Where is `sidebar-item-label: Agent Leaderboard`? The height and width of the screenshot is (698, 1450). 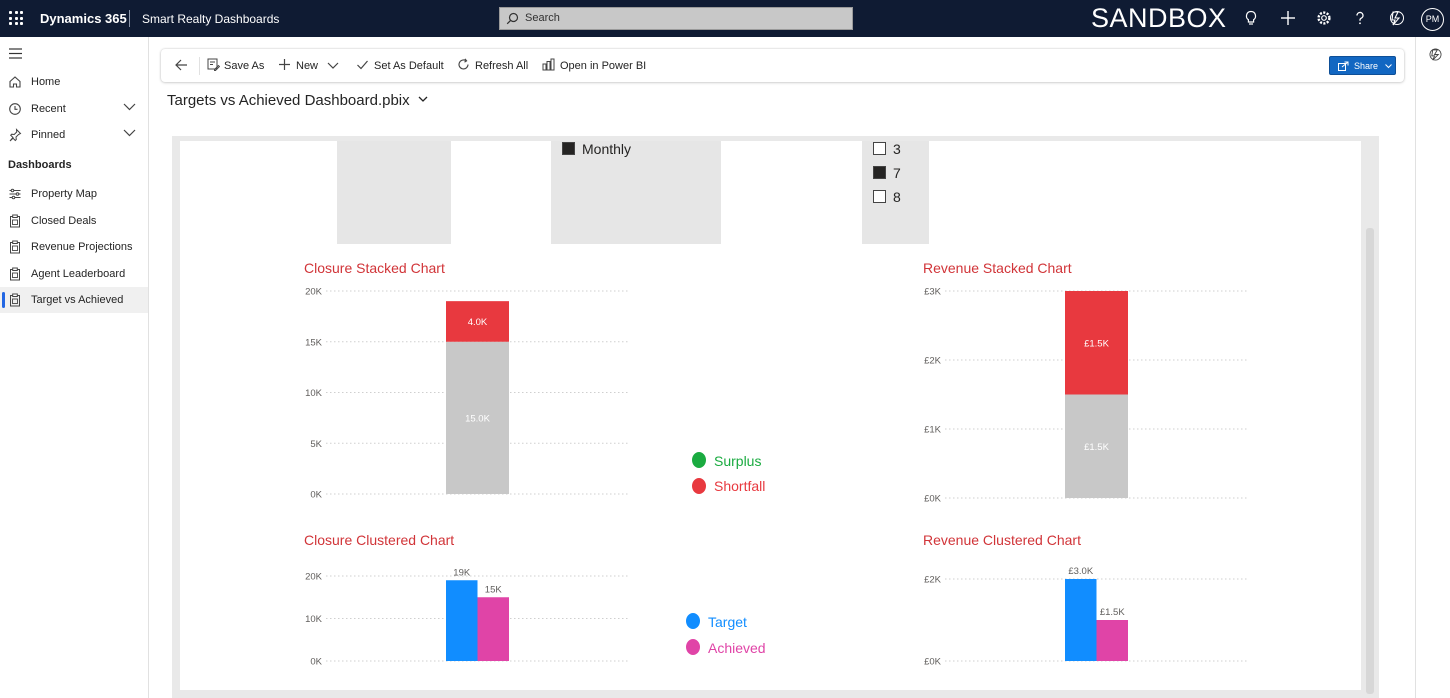
sidebar-item-label: Agent Leaderboard is located at coordinates (78, 274).